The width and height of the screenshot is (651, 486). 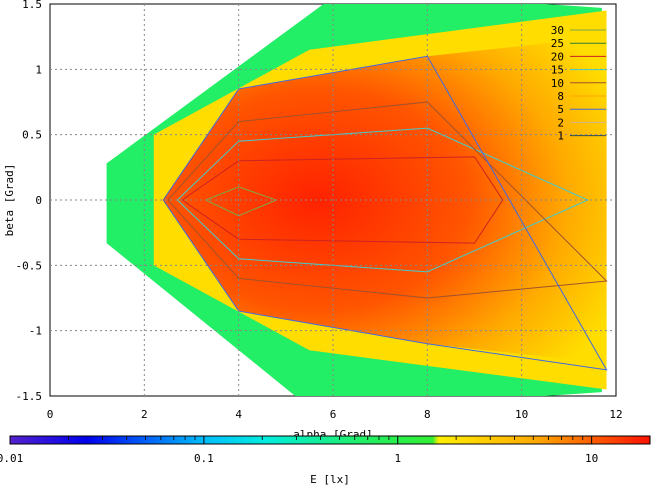 What do you see at coordinates (29, 396) in the screenshot?
I see `y-tick-label: -1.5` at bounding box center [29, 396].